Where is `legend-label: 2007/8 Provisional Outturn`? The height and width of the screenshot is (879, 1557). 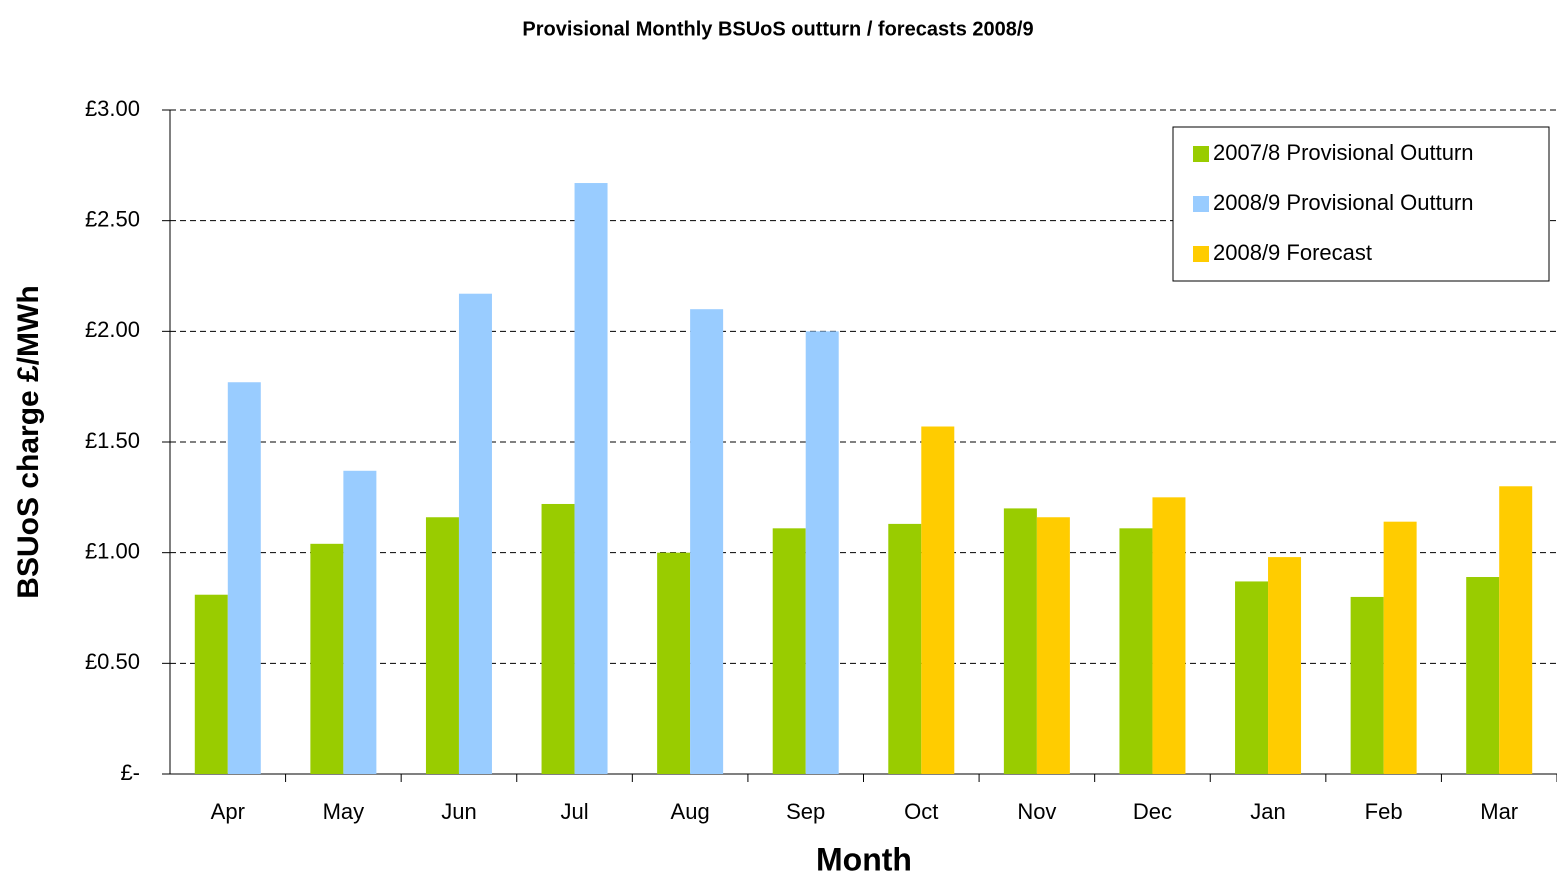
legend-label: 2007/8 Provisional Outturn is located at coordinates (1343, 152).